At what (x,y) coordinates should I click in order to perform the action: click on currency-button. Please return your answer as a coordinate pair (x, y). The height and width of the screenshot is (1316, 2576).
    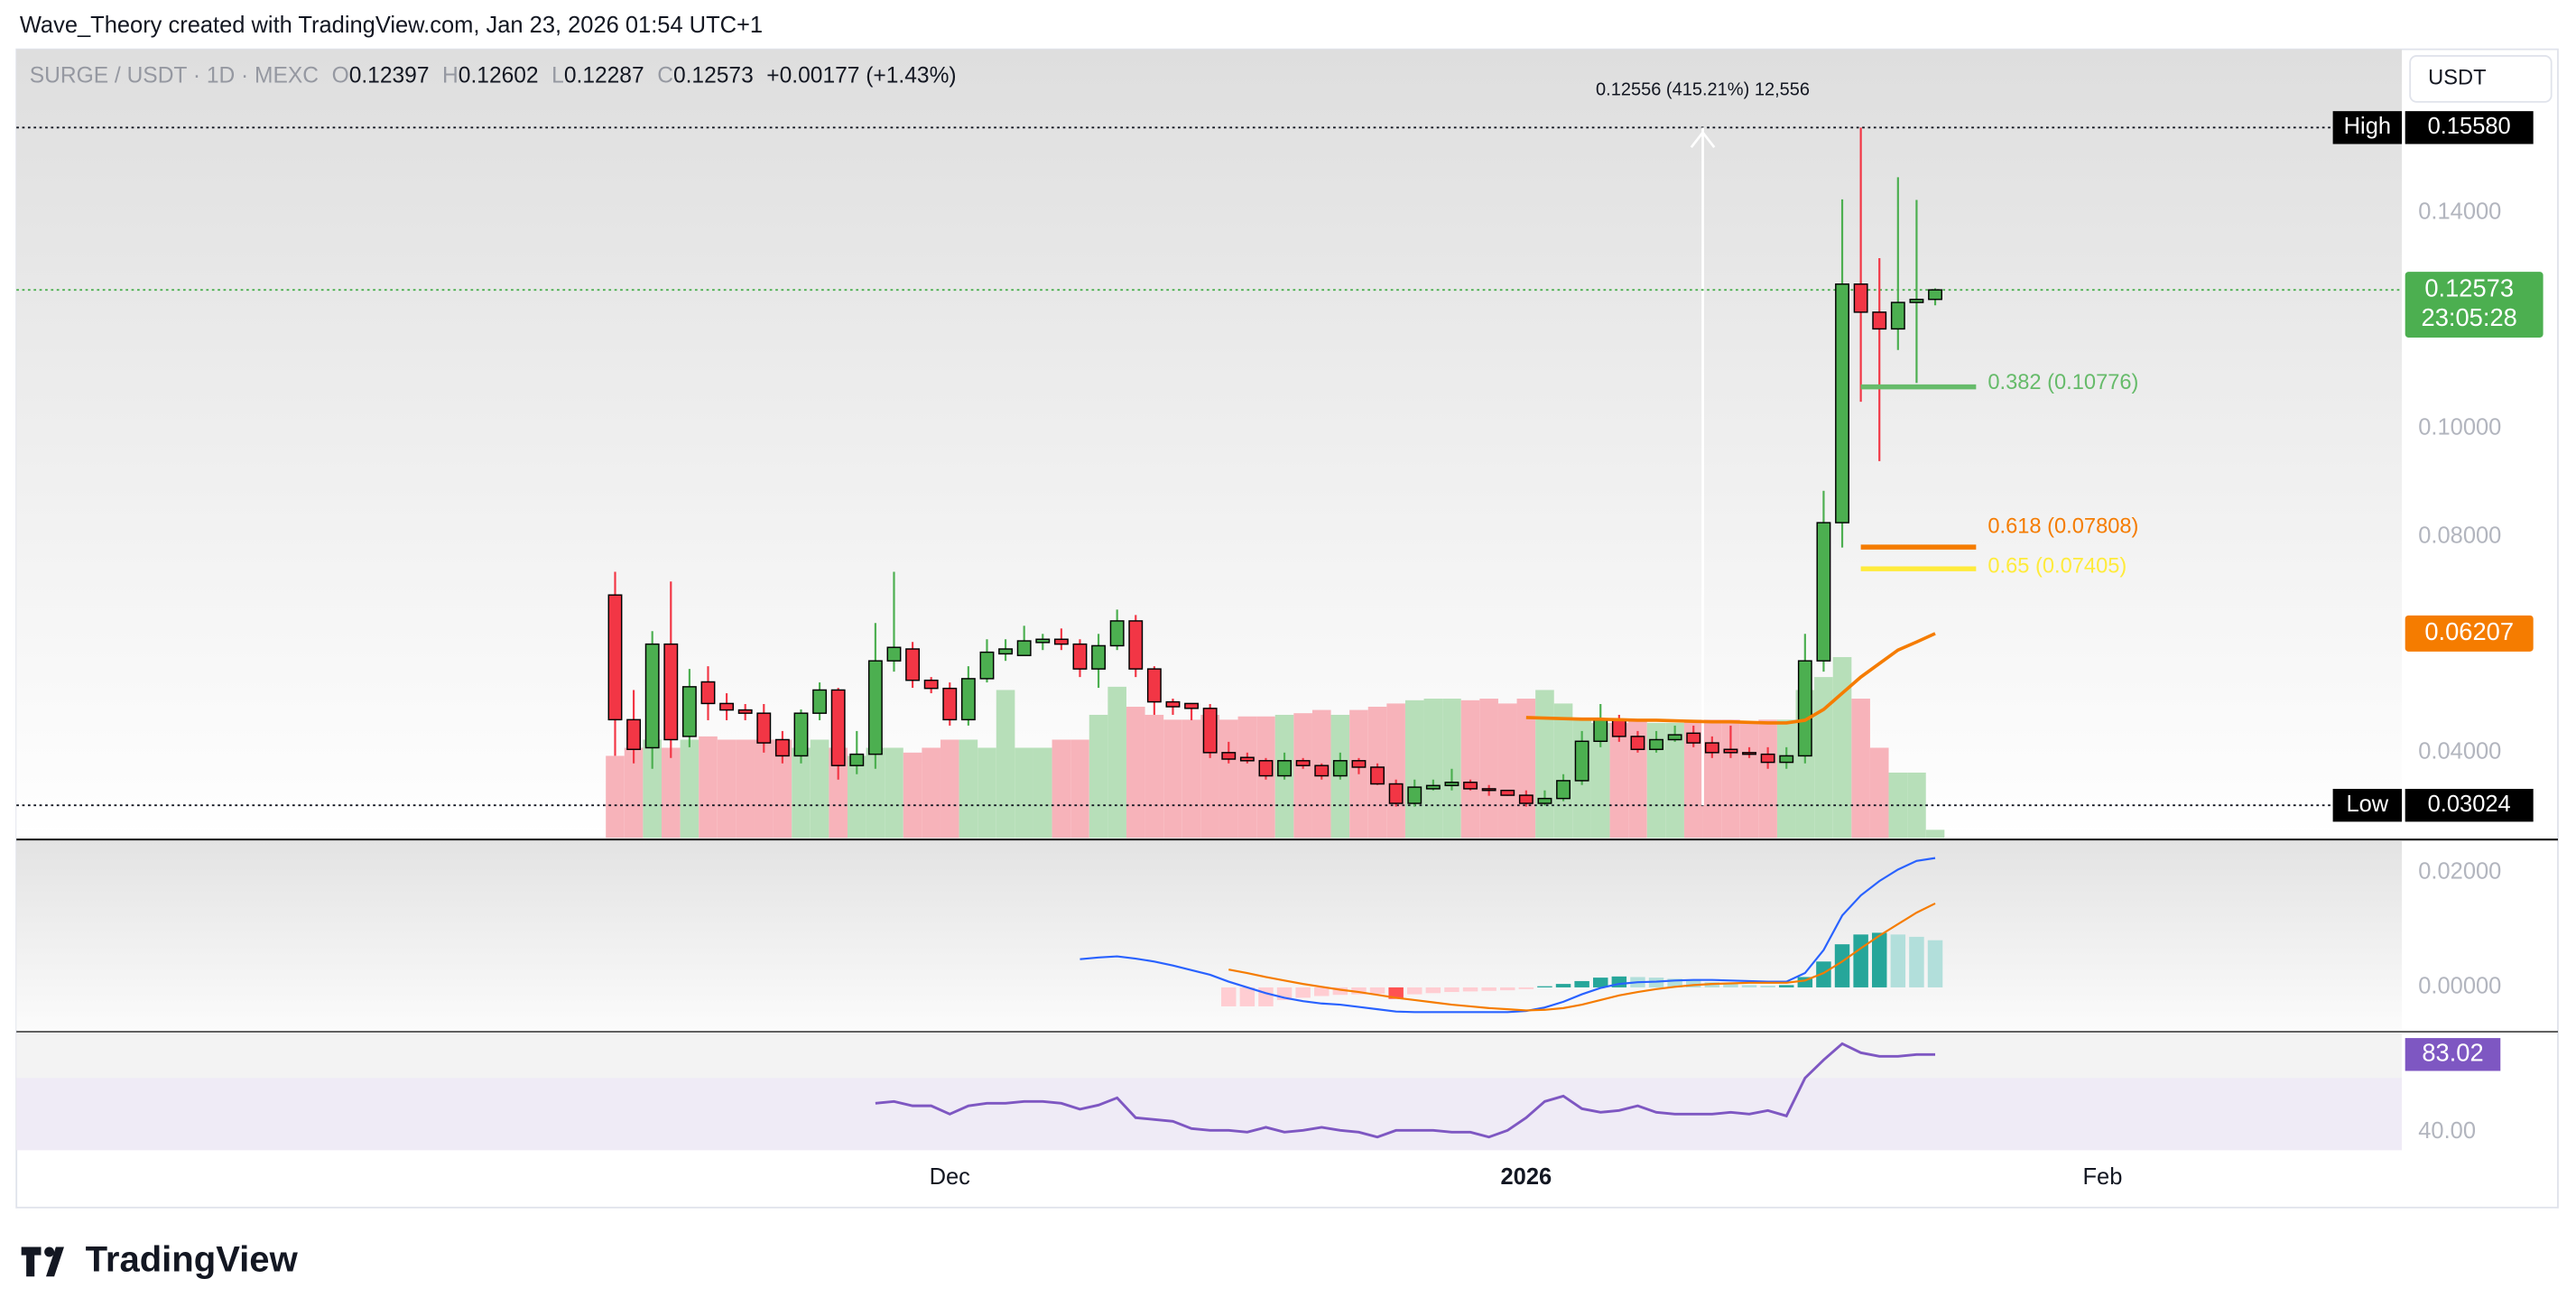
    Looking at the image, I should click on (2481, 79).